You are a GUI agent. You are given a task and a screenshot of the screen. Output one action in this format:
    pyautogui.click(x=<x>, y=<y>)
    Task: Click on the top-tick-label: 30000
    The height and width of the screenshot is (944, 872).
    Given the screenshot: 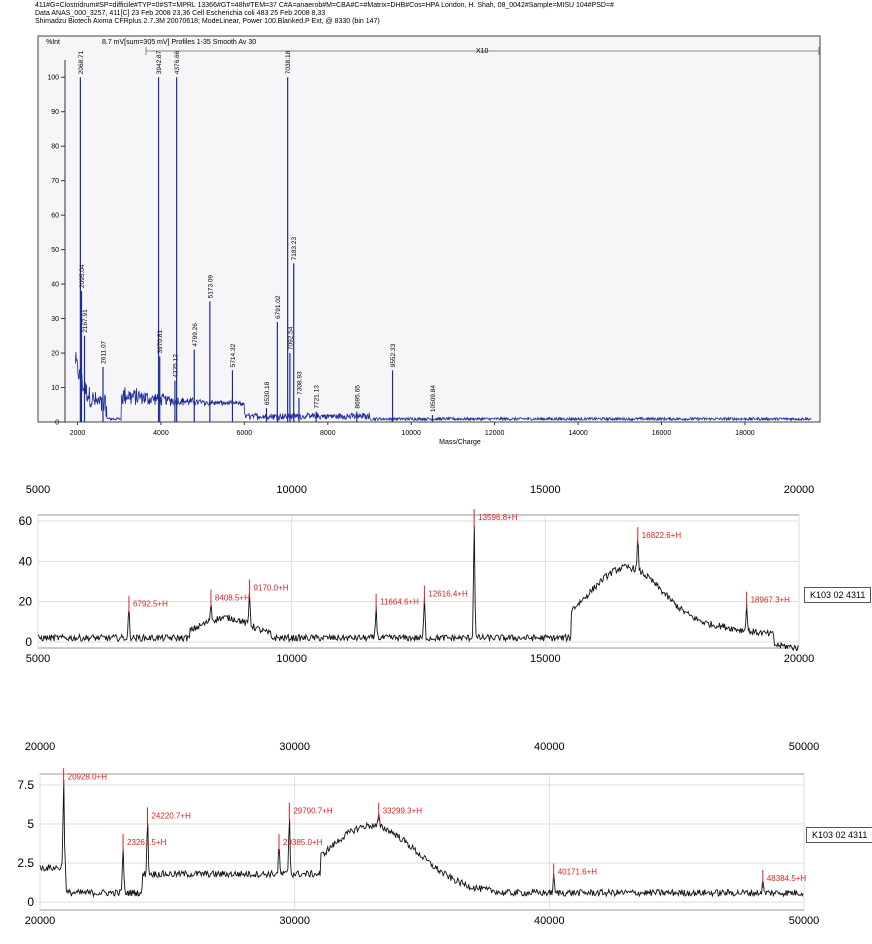 What is the action you would take?
    pyautogui.click(x=294, y=747)
    